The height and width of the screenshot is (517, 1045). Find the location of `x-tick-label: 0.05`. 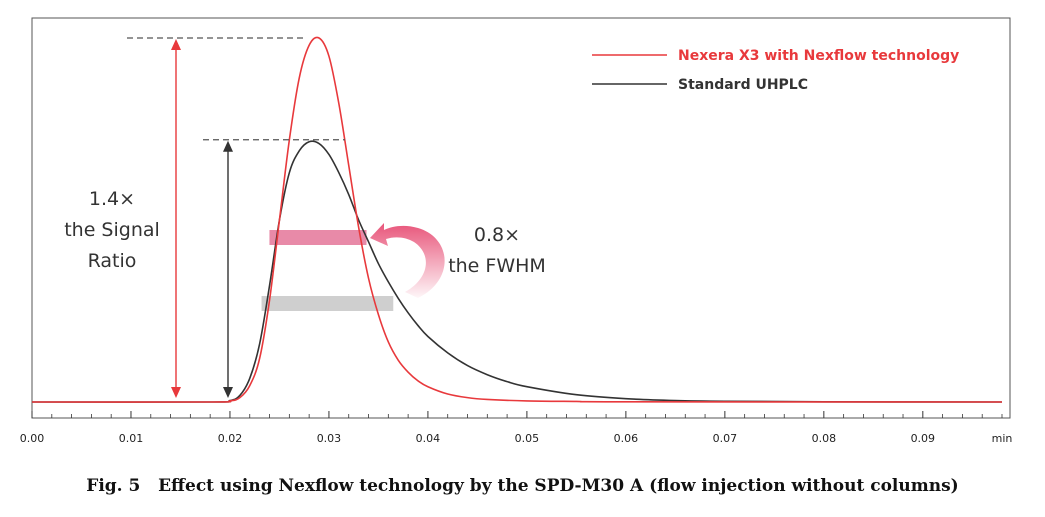

x-tick-label: 0.05 is located at coordinates (527, 438).